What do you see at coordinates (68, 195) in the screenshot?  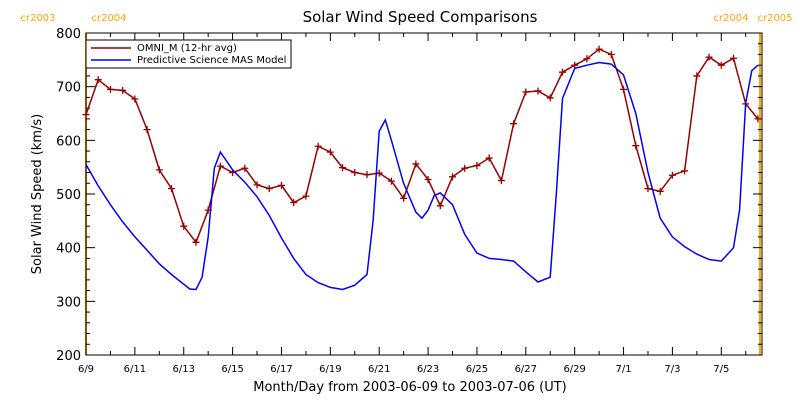 I see `y-tick-label: 500` at bounding box center [68, 195].